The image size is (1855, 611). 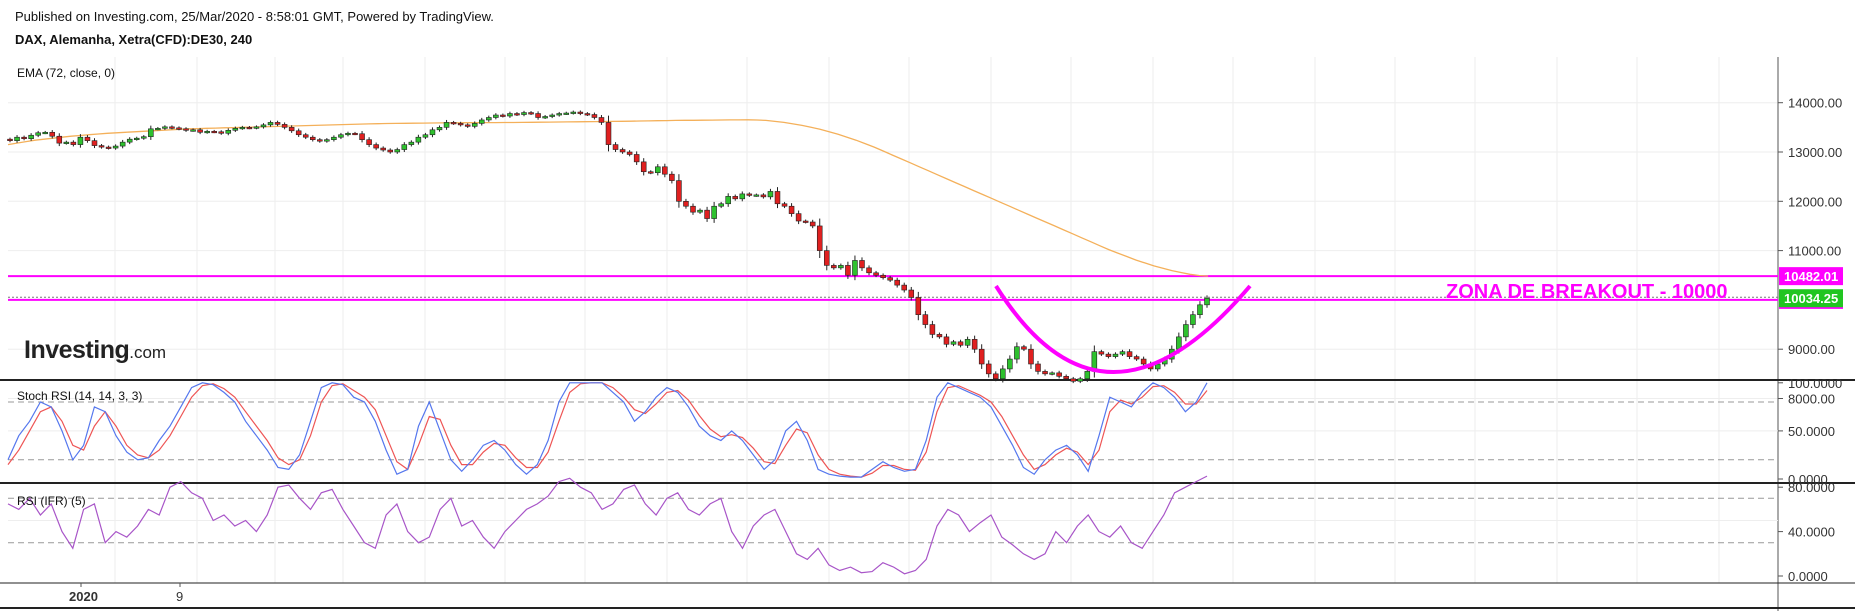 I want to click on stoch-rsi-label: Stoch RSI (14, 14, 3, 3), so click(x=80, y=396).